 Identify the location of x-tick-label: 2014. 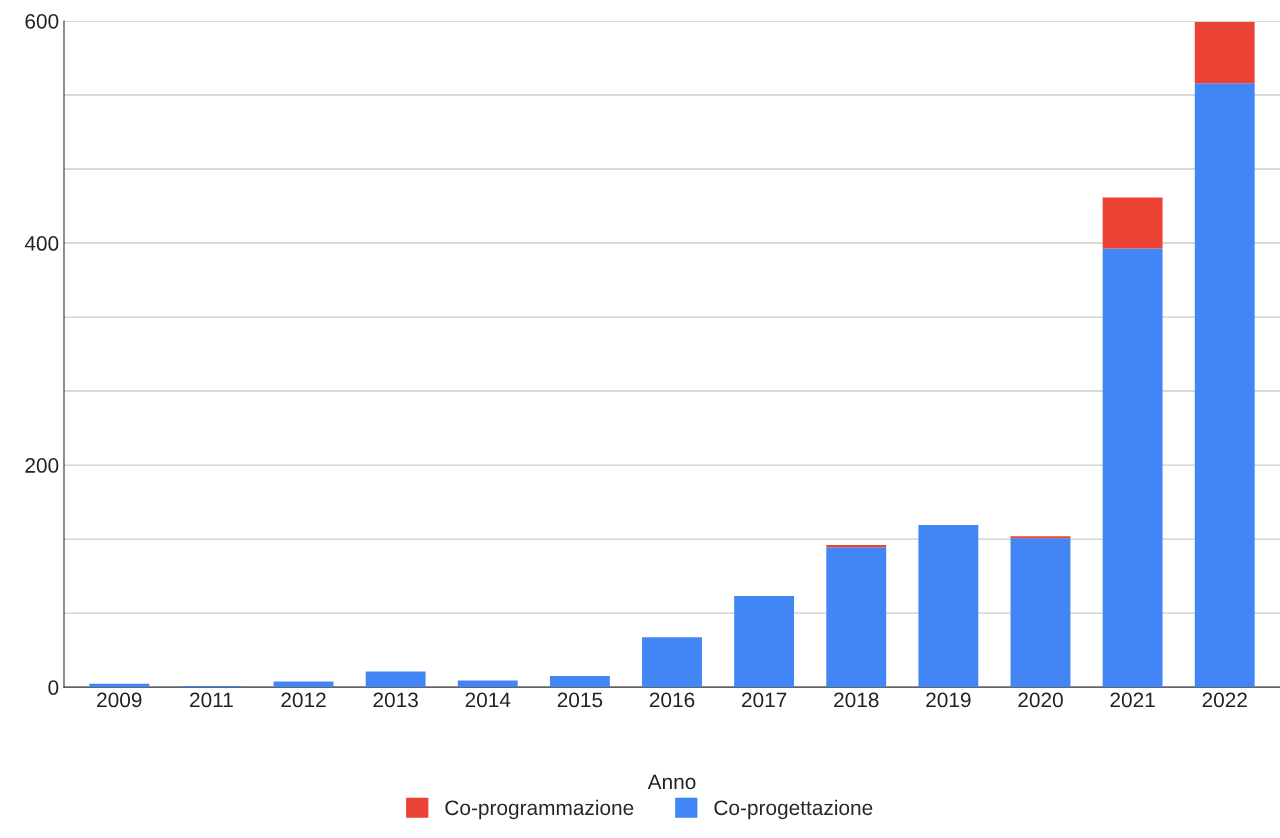
(488, 700).